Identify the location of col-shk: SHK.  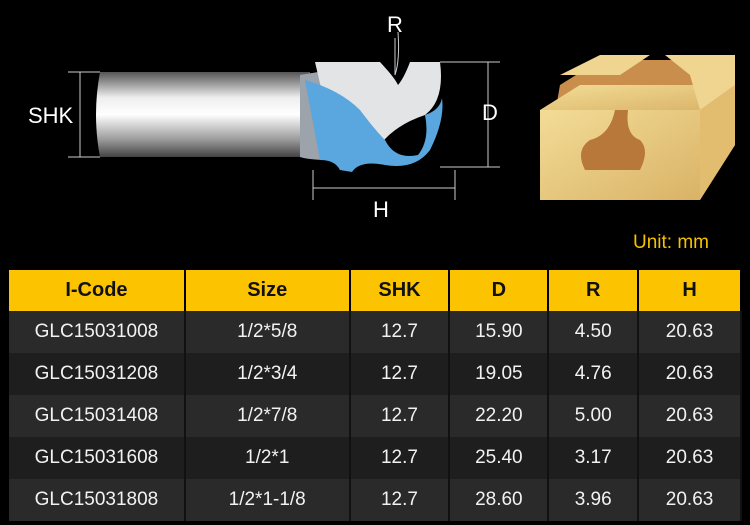
(400, 290).